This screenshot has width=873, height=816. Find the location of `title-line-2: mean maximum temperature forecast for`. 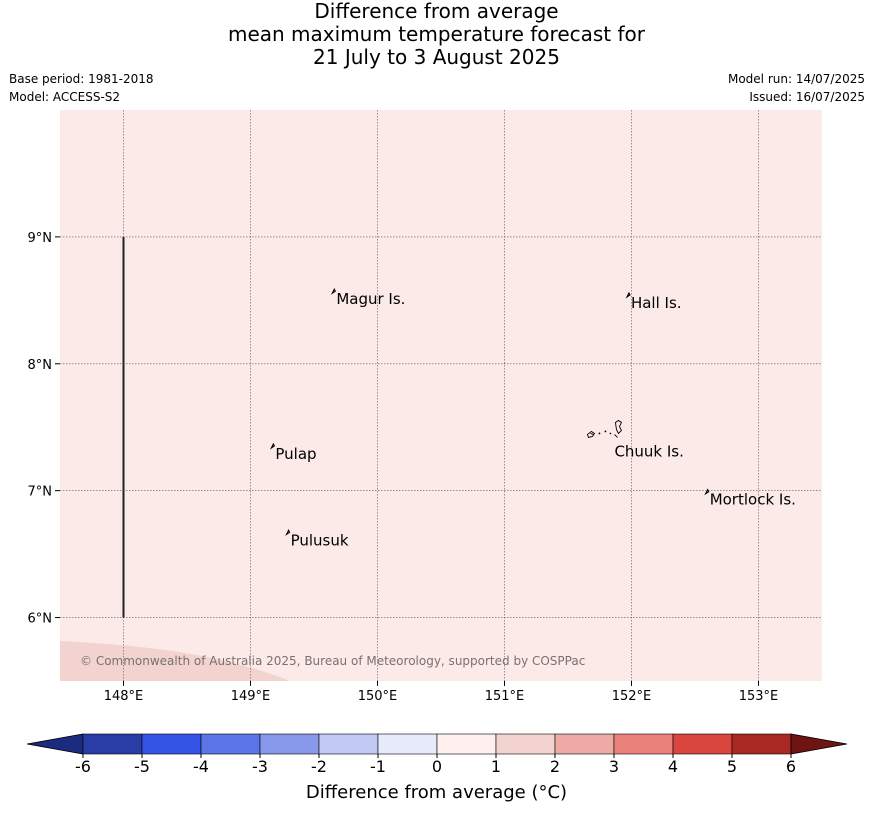

title-line-2: mean maximum temperature forecast for is located at coordinates (436, 34).